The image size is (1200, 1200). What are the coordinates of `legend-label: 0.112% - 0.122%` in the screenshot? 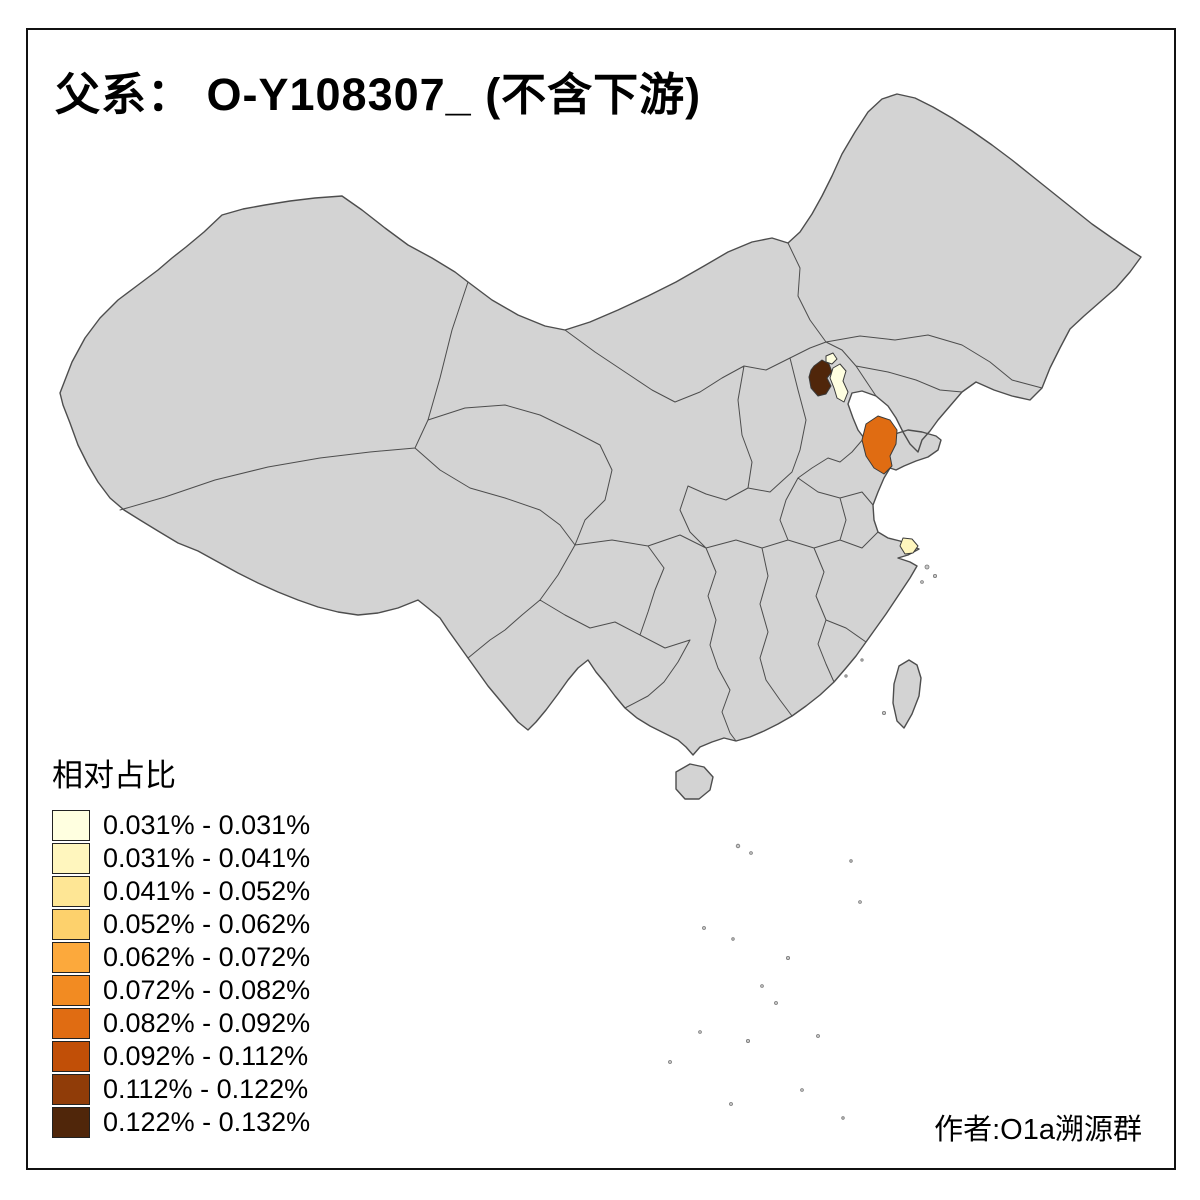 It's located at (206, 1089).